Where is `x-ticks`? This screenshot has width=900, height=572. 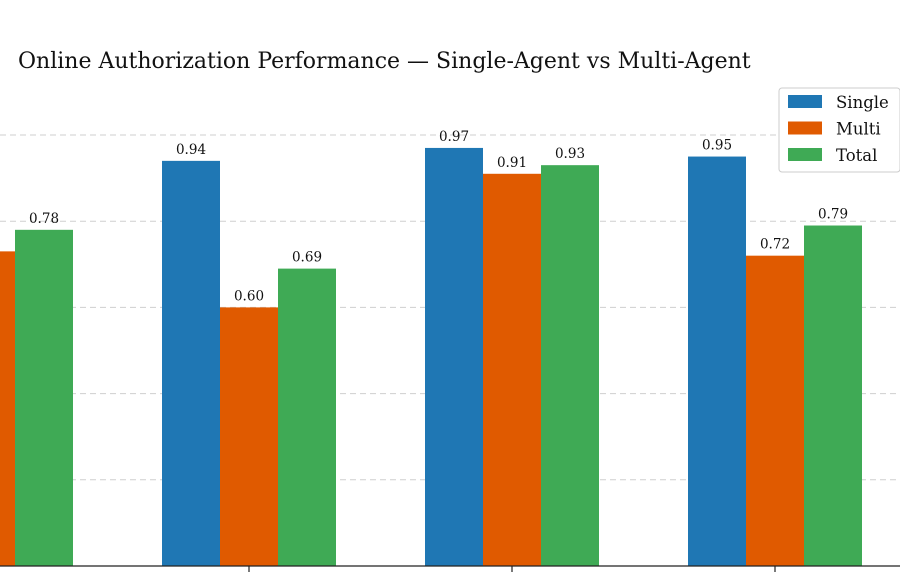
x-ticks is located at coordinates (512, 569).